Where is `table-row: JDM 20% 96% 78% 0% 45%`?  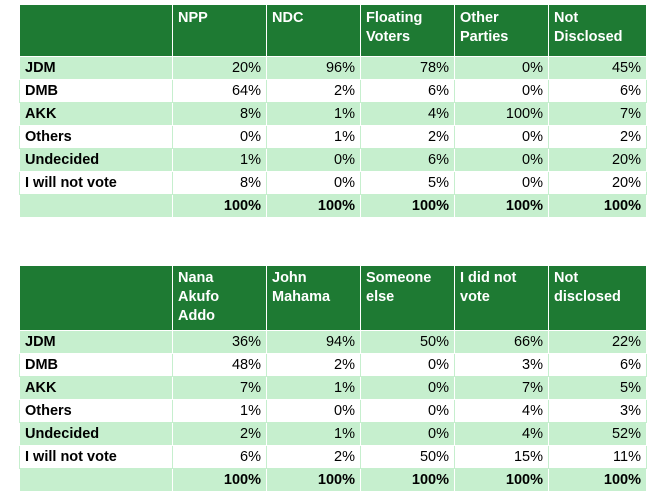 table-row: JDM 20% 96% 78% 0% 45% is located at coordinates (333, 68).